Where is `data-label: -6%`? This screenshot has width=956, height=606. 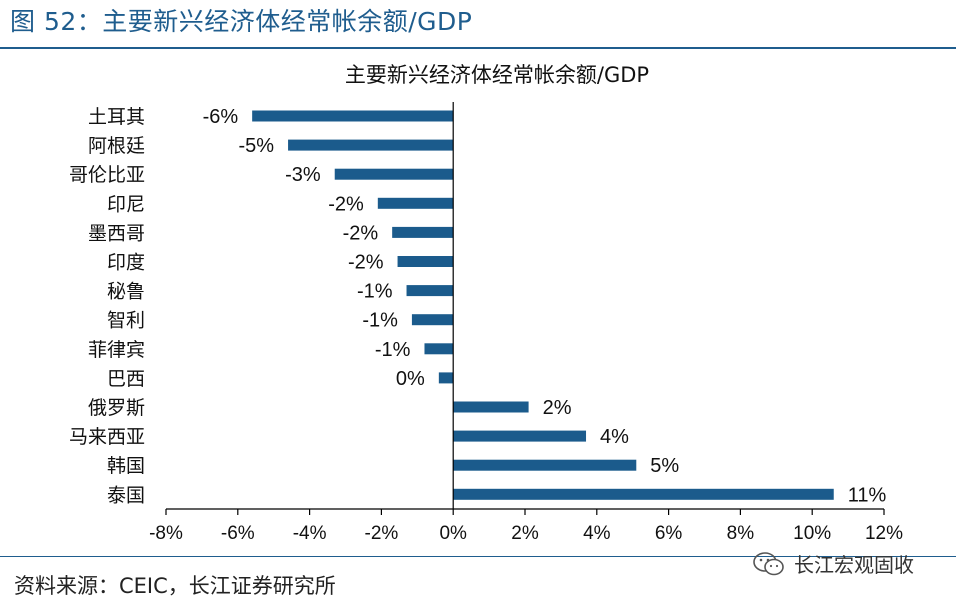
data-label: -6% is located at coordinates (221, 117).